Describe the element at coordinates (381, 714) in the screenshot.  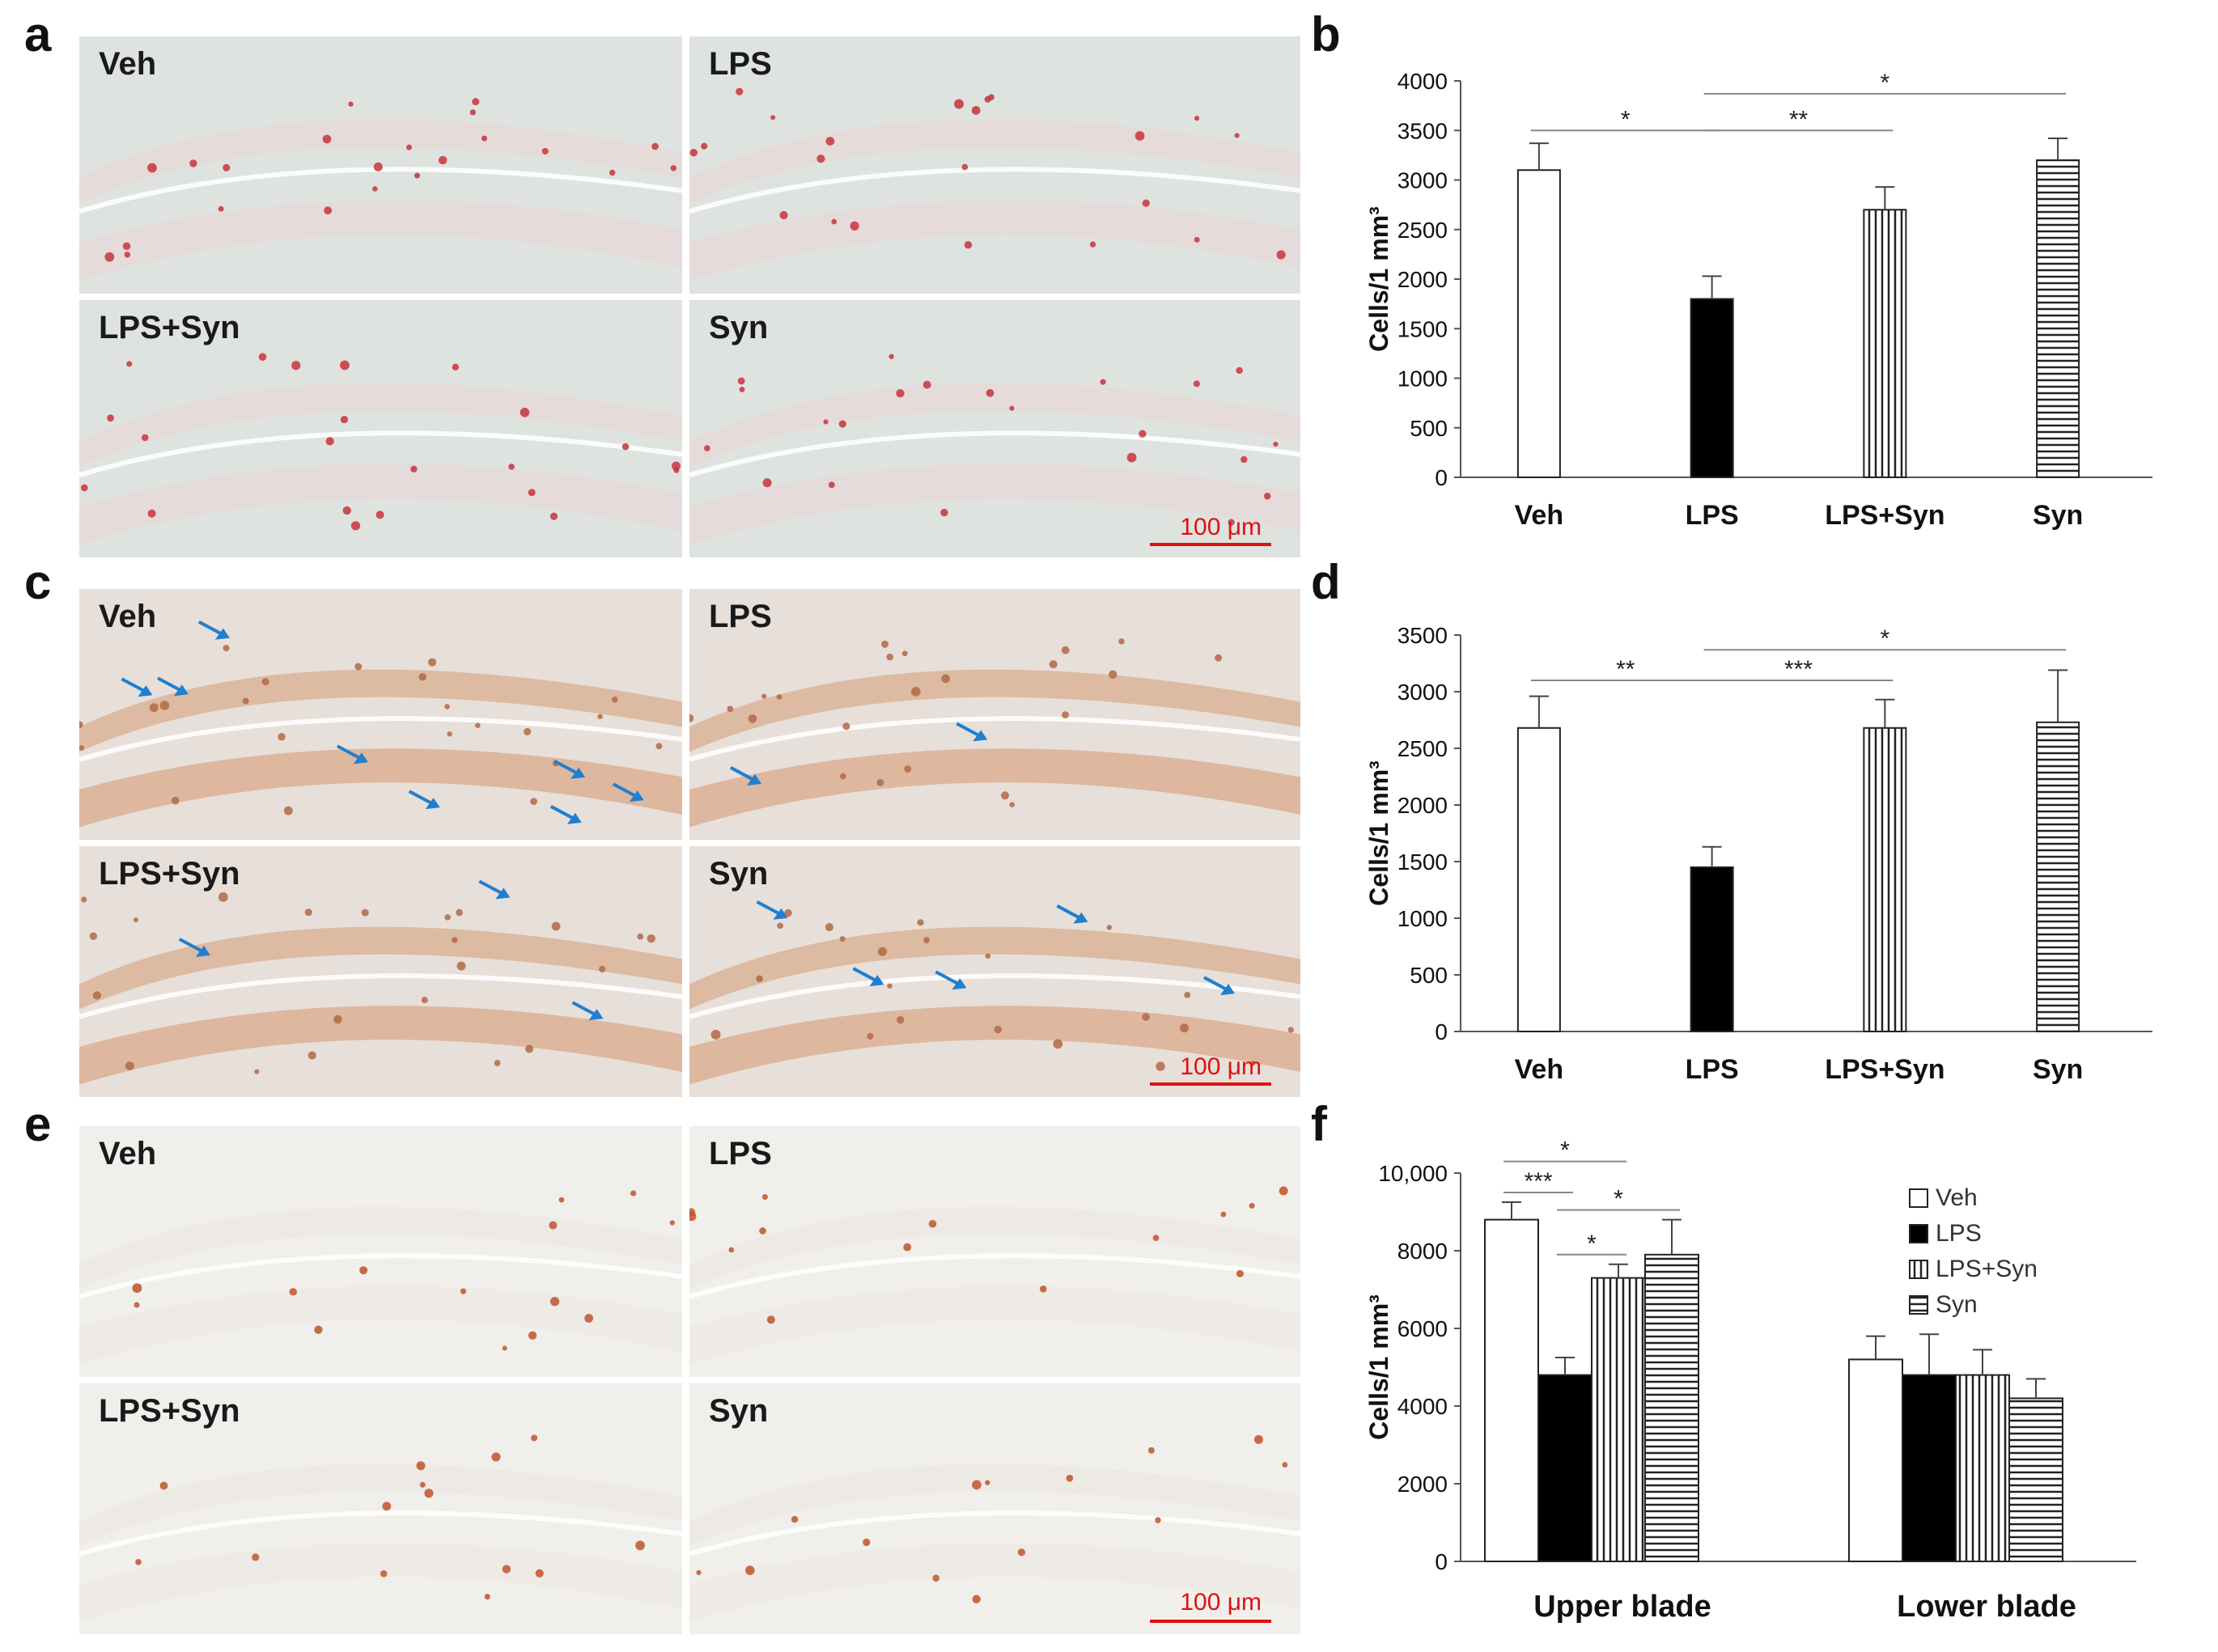
I see `micrograph-c-veh: Veh` at that location.